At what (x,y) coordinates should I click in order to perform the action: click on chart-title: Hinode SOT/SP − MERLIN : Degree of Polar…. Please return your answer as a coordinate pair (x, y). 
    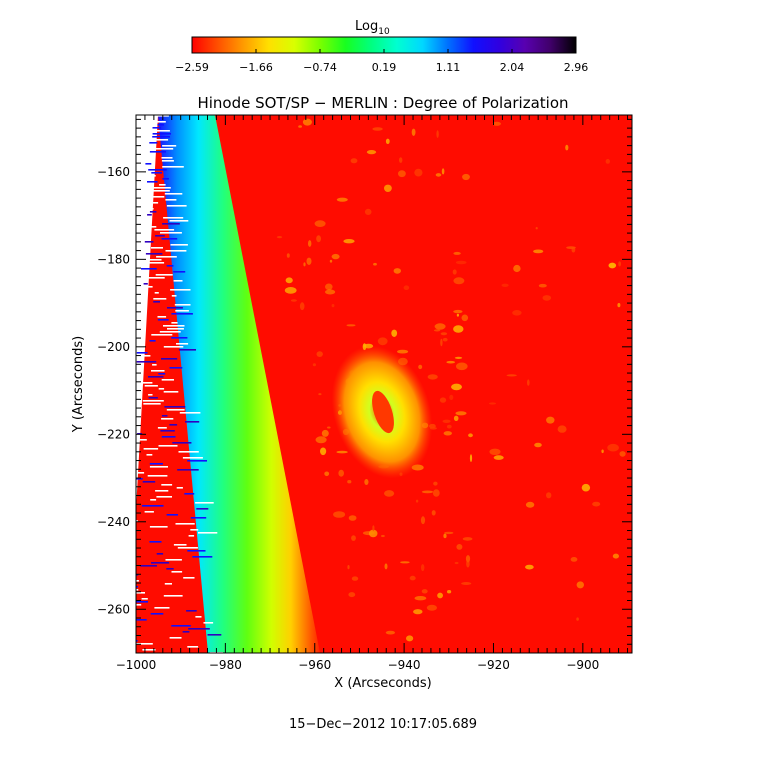
    Looking at the image, I should click on (382, 103).